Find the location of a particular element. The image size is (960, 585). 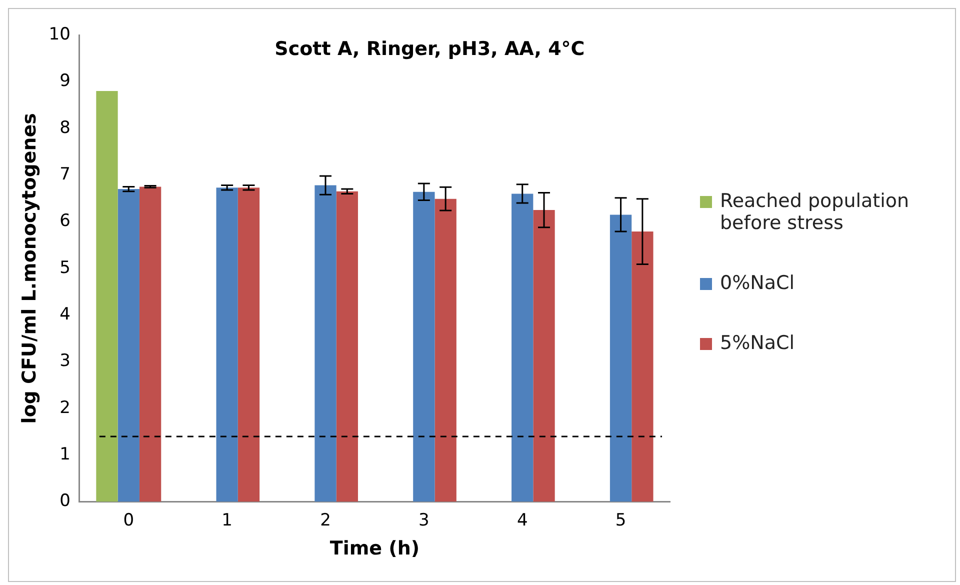

y-tick-label: 10 is located at coordinates (59, 34).